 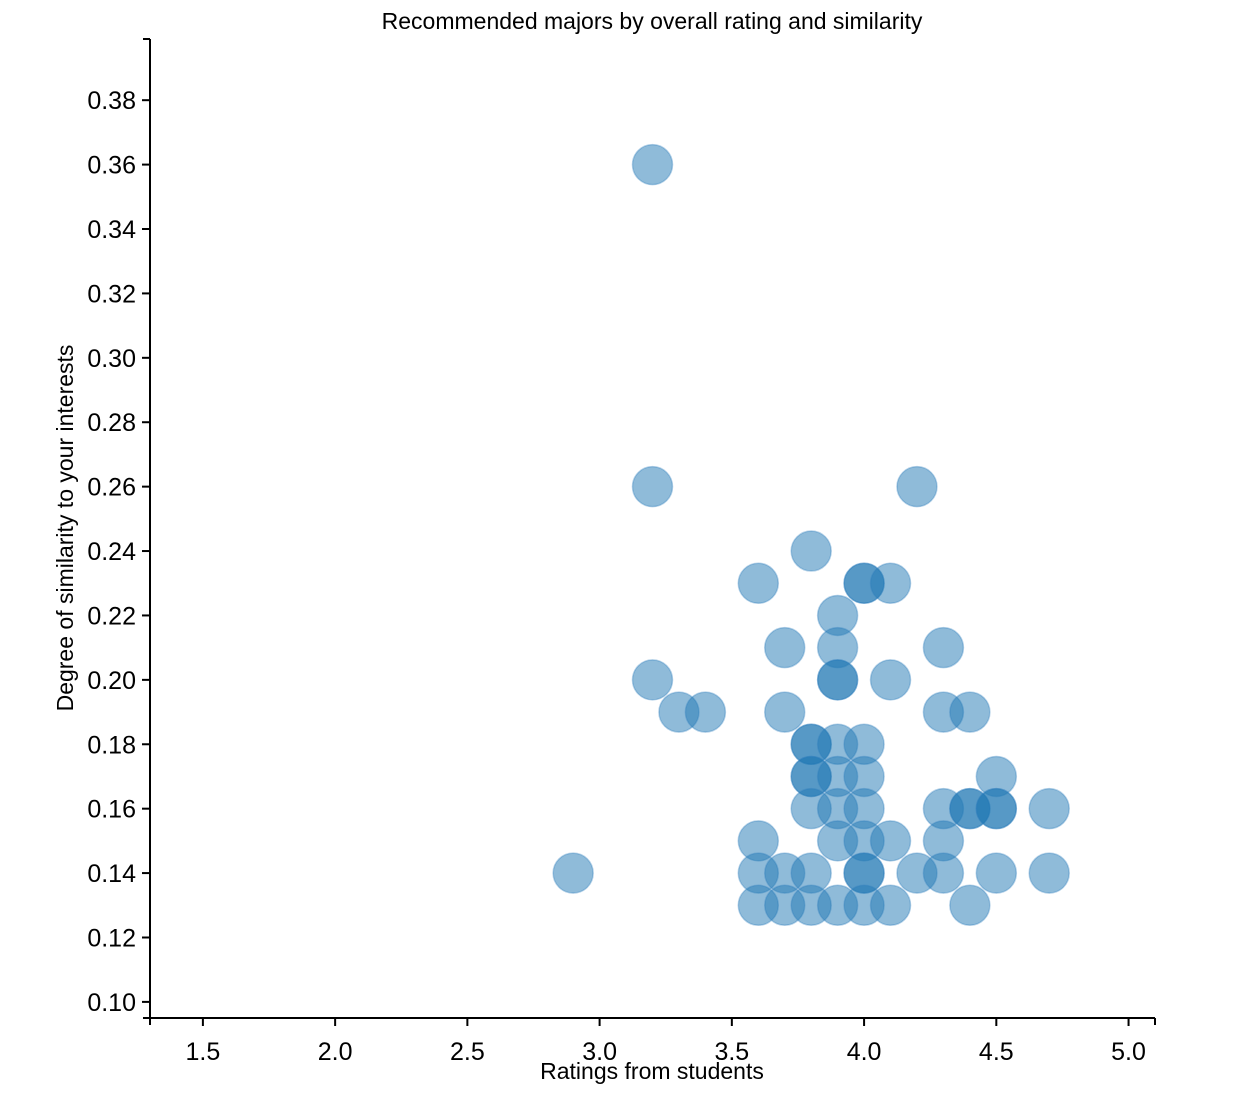 What do you see at coordinates (111, 423) in the screenshot?
I see `y-tick-label: 0.28` at bounding box center [111, 423].